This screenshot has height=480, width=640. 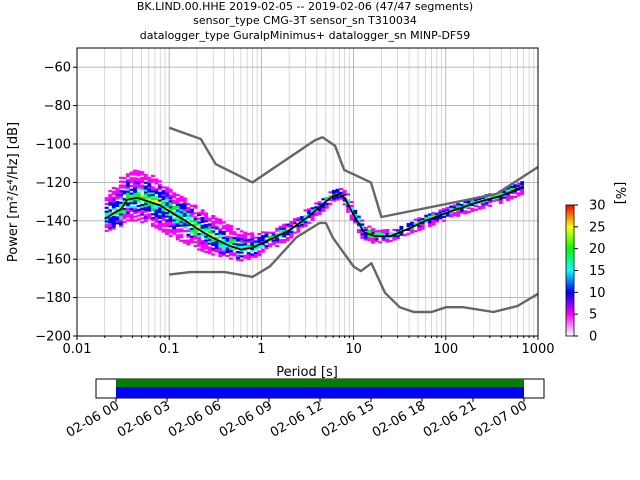 What do you see at coordinates (53, 337) in the screenshot?
I see `y-tick-label: −200` at bounding box center [53, 337].